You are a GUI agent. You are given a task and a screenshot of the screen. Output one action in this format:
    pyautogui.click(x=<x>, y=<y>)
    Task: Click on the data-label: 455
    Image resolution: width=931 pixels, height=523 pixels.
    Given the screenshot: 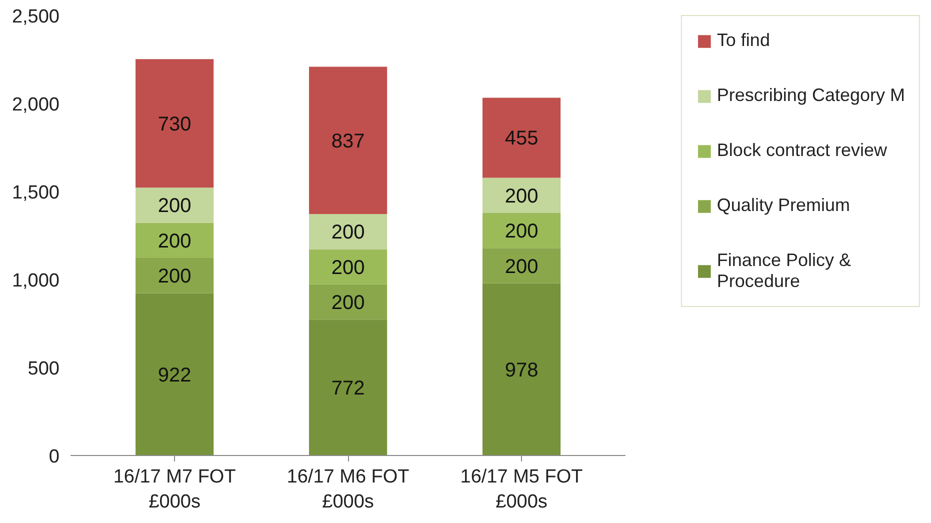 What is the action you would take?
    pyautogui.click(x=521, y=139)
    